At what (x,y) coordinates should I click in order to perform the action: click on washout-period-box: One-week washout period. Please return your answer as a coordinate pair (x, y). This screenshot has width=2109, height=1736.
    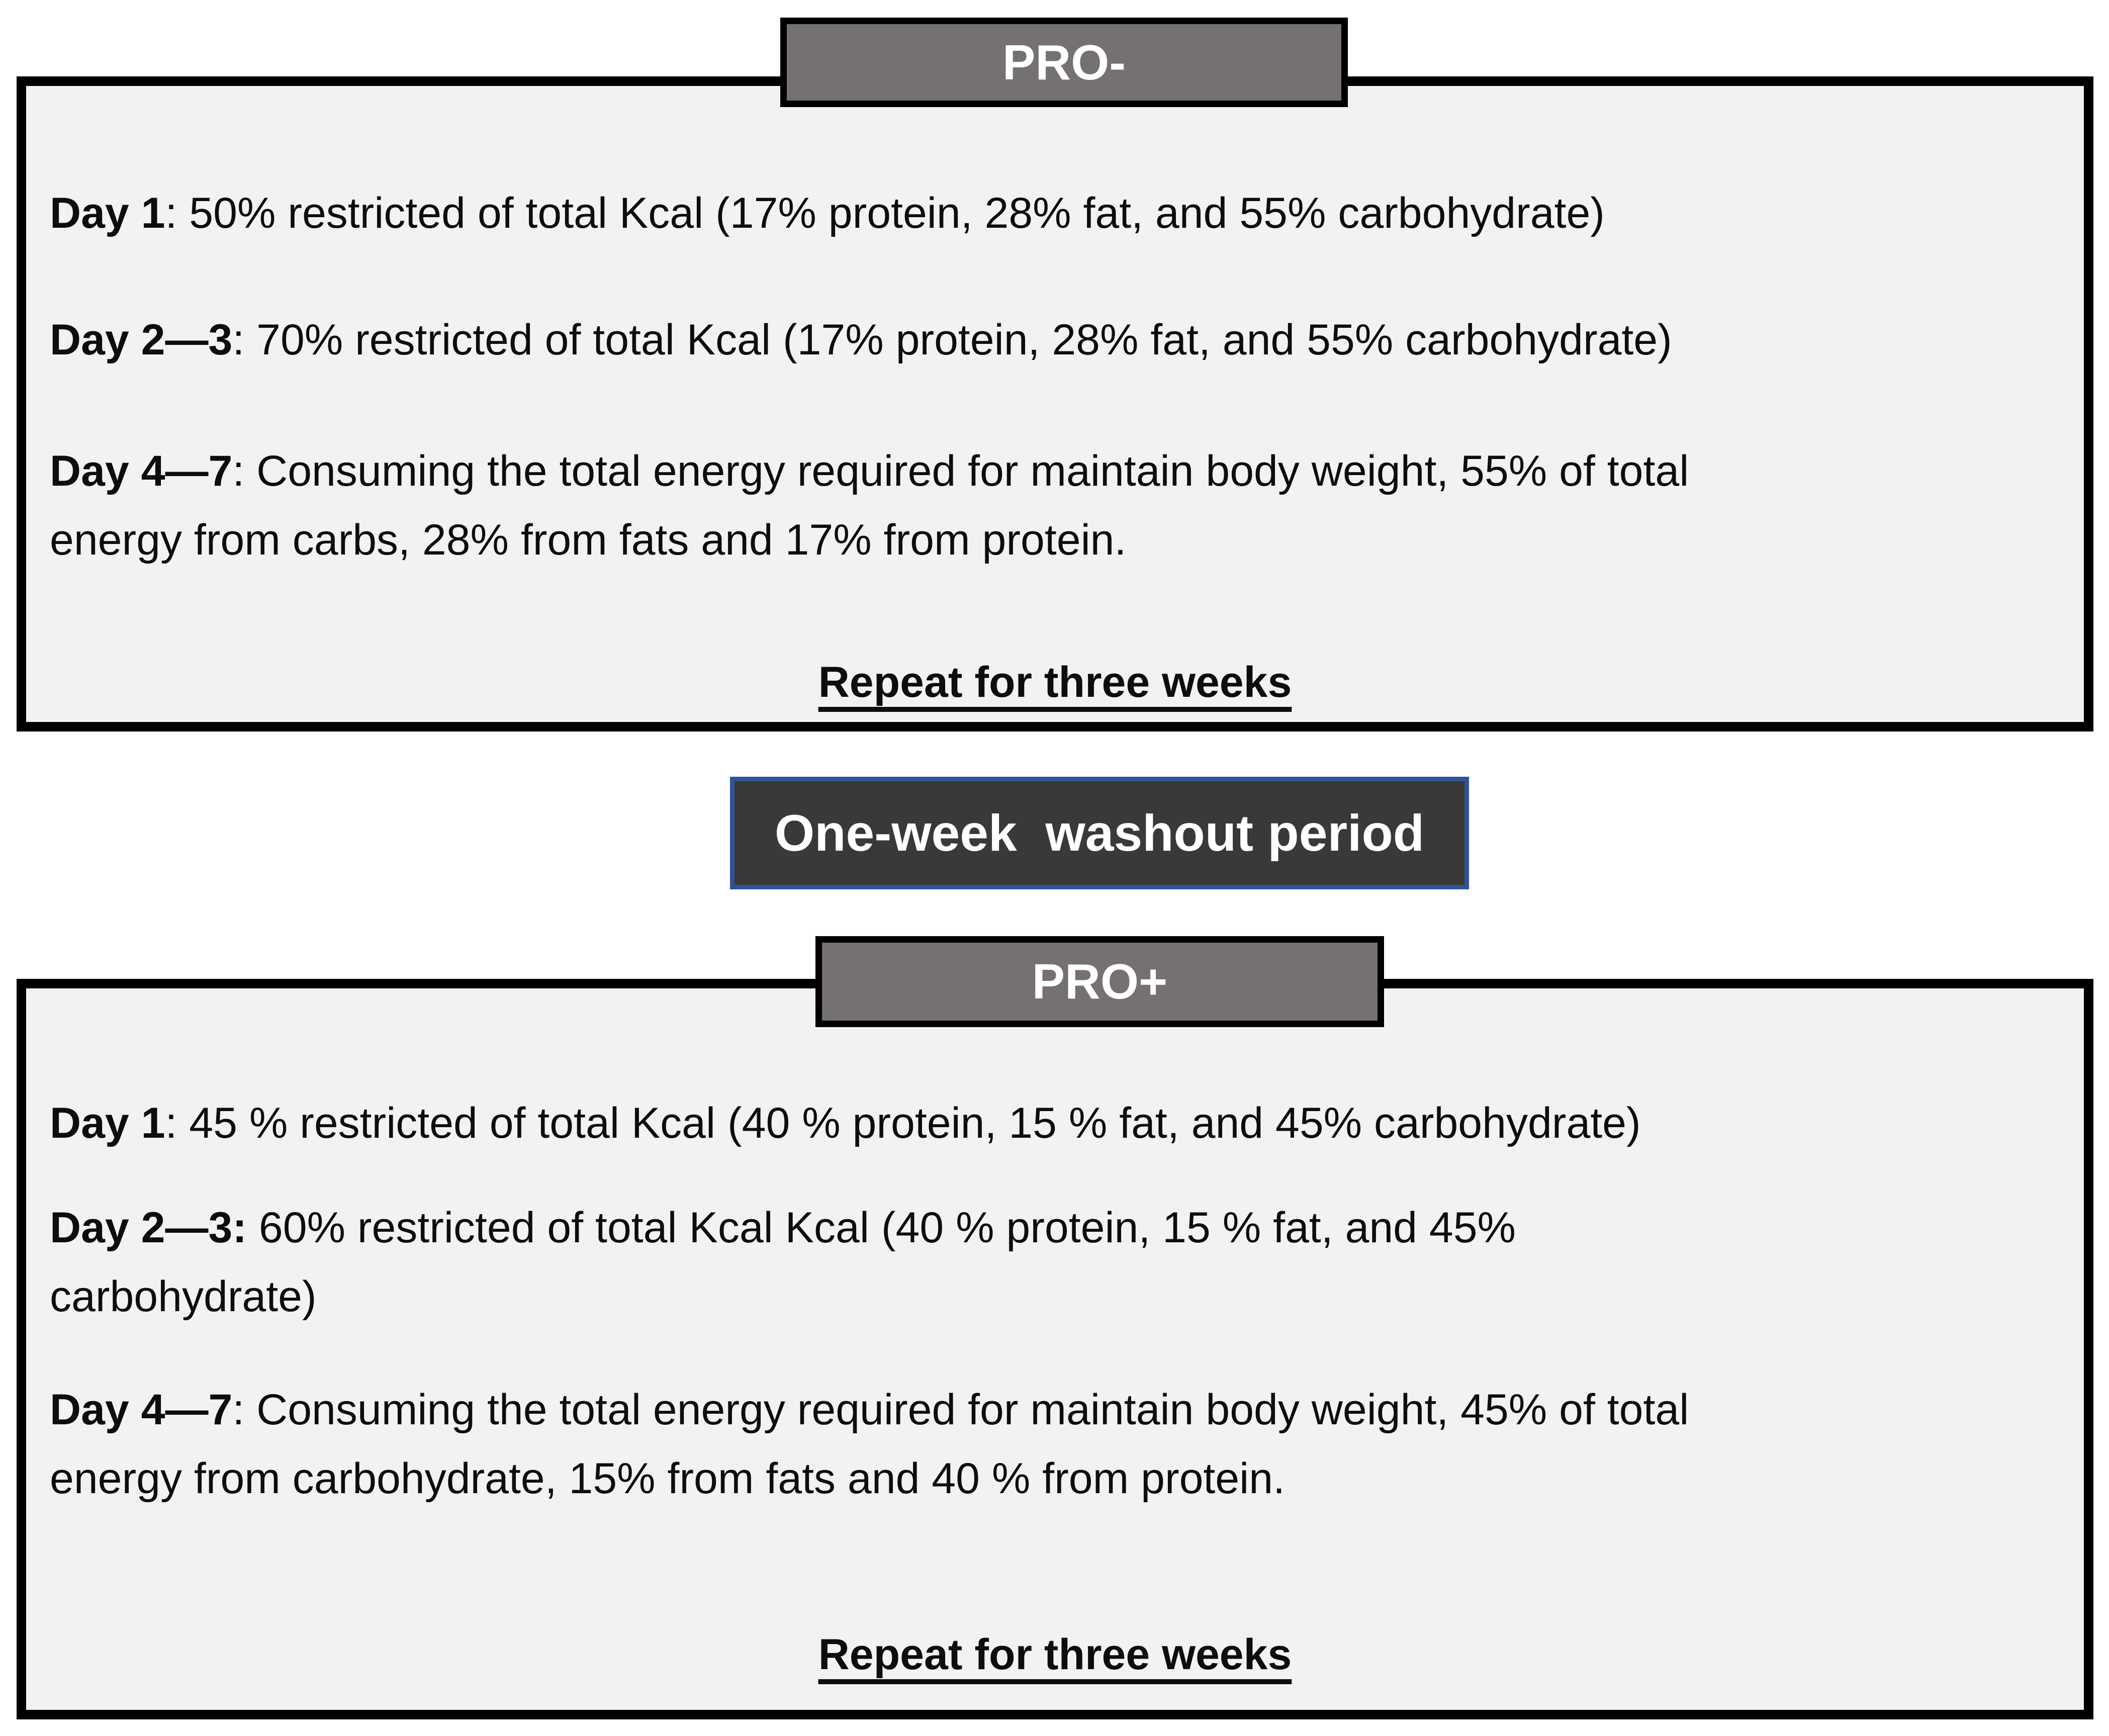
    Looking at the image, I should click on (1099, 833).